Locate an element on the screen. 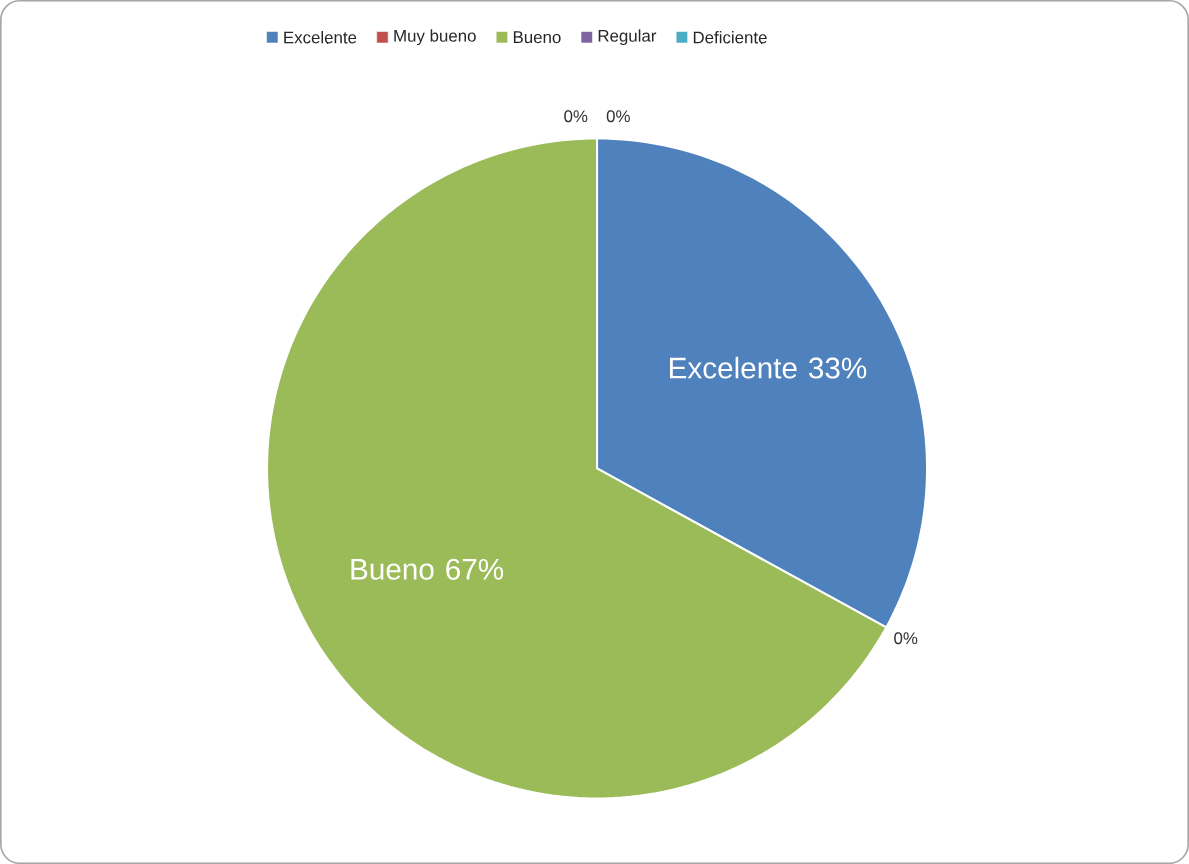  data-label: Bueno 67% is located at coordinates (427, 569).